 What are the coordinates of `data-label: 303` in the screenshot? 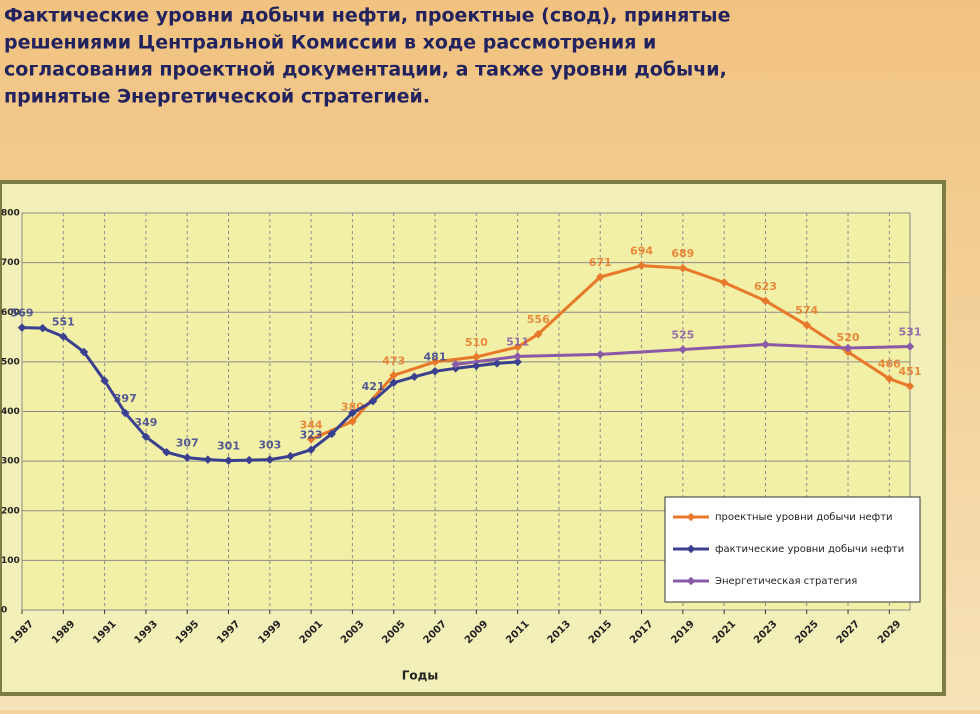 It's located at (269, 445).